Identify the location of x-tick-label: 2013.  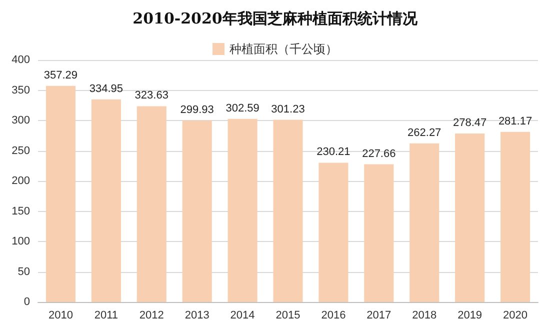
(197, 316).